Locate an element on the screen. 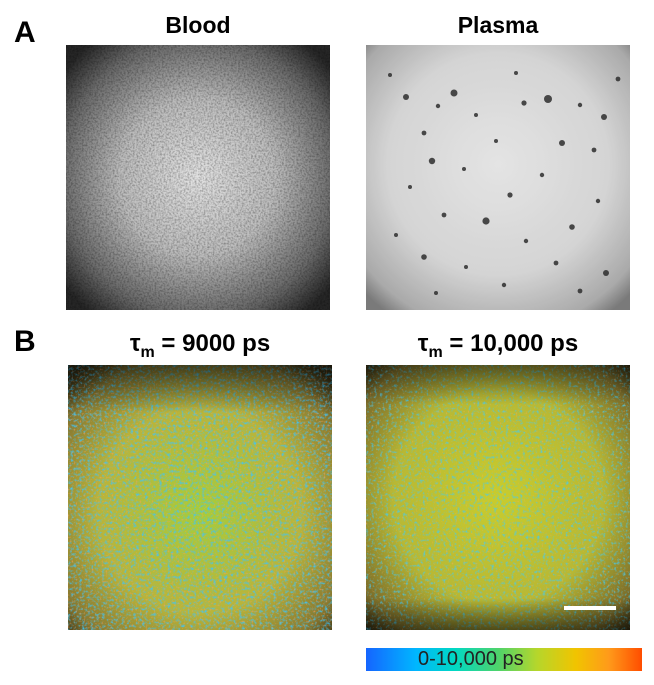  panel-label-b: B is located at coordinates (25, 341).